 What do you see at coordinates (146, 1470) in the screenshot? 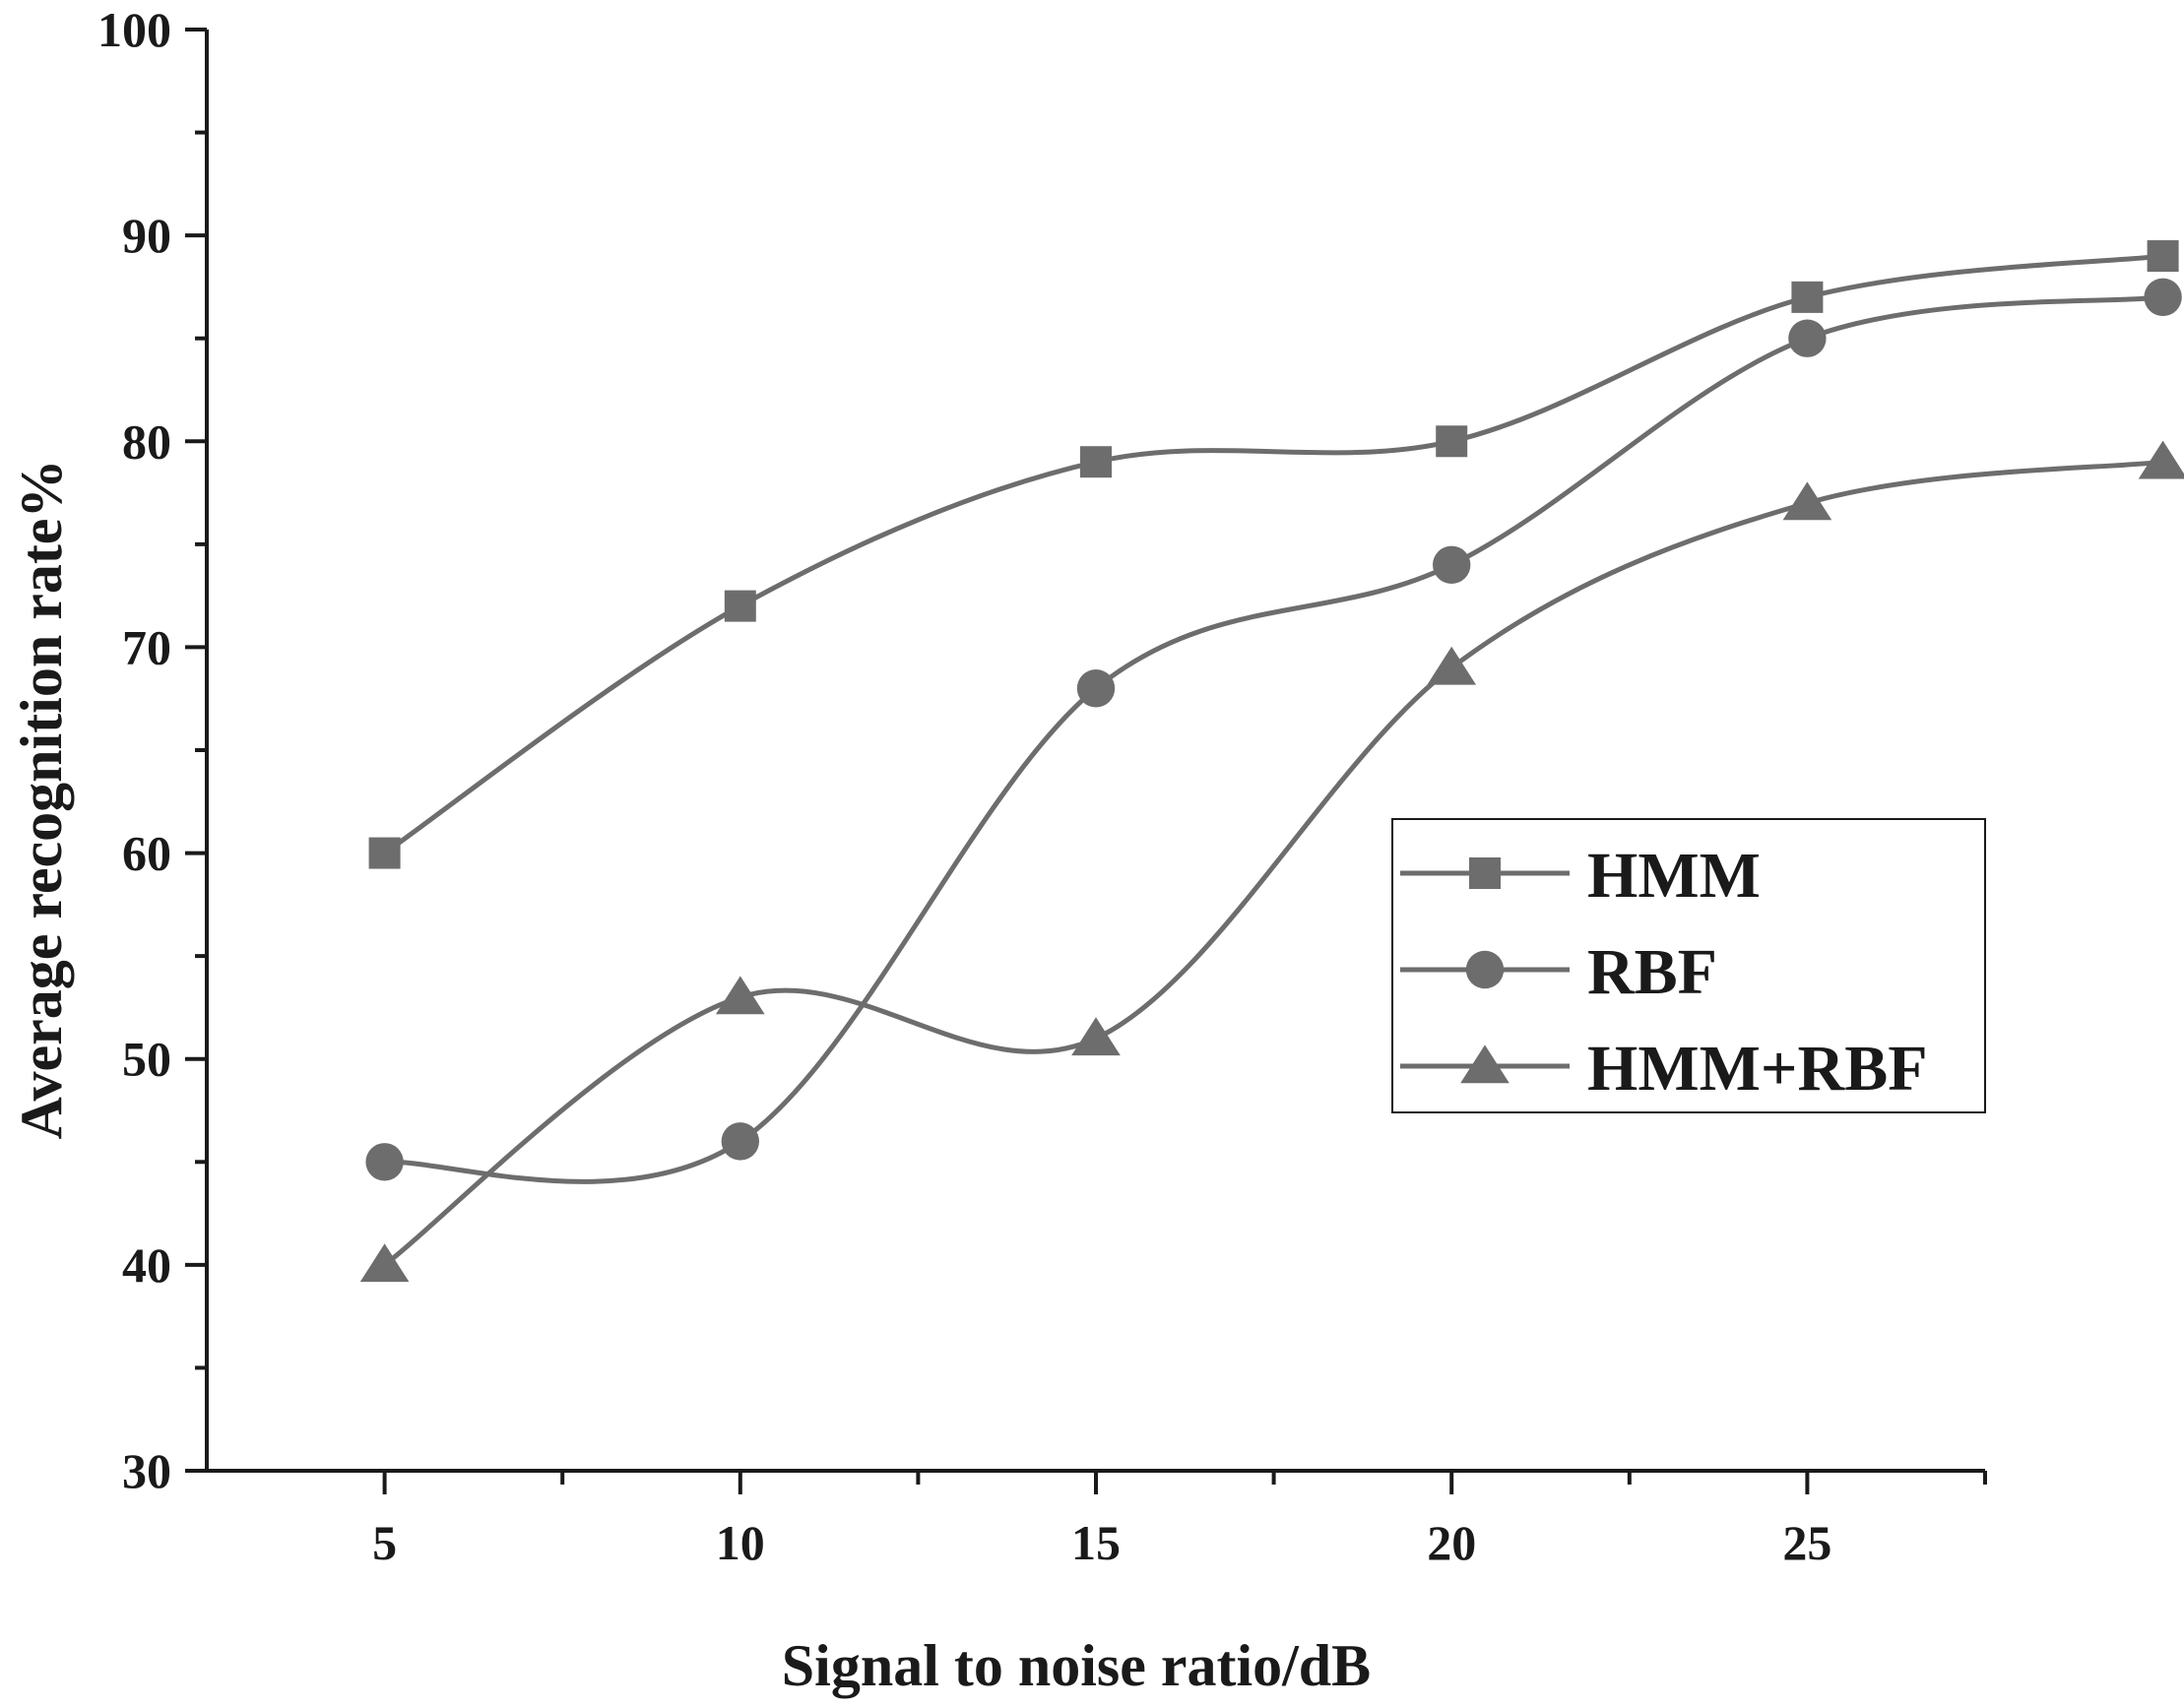
I see `y-tick-label: 30` at bounding box center [146, 1470].